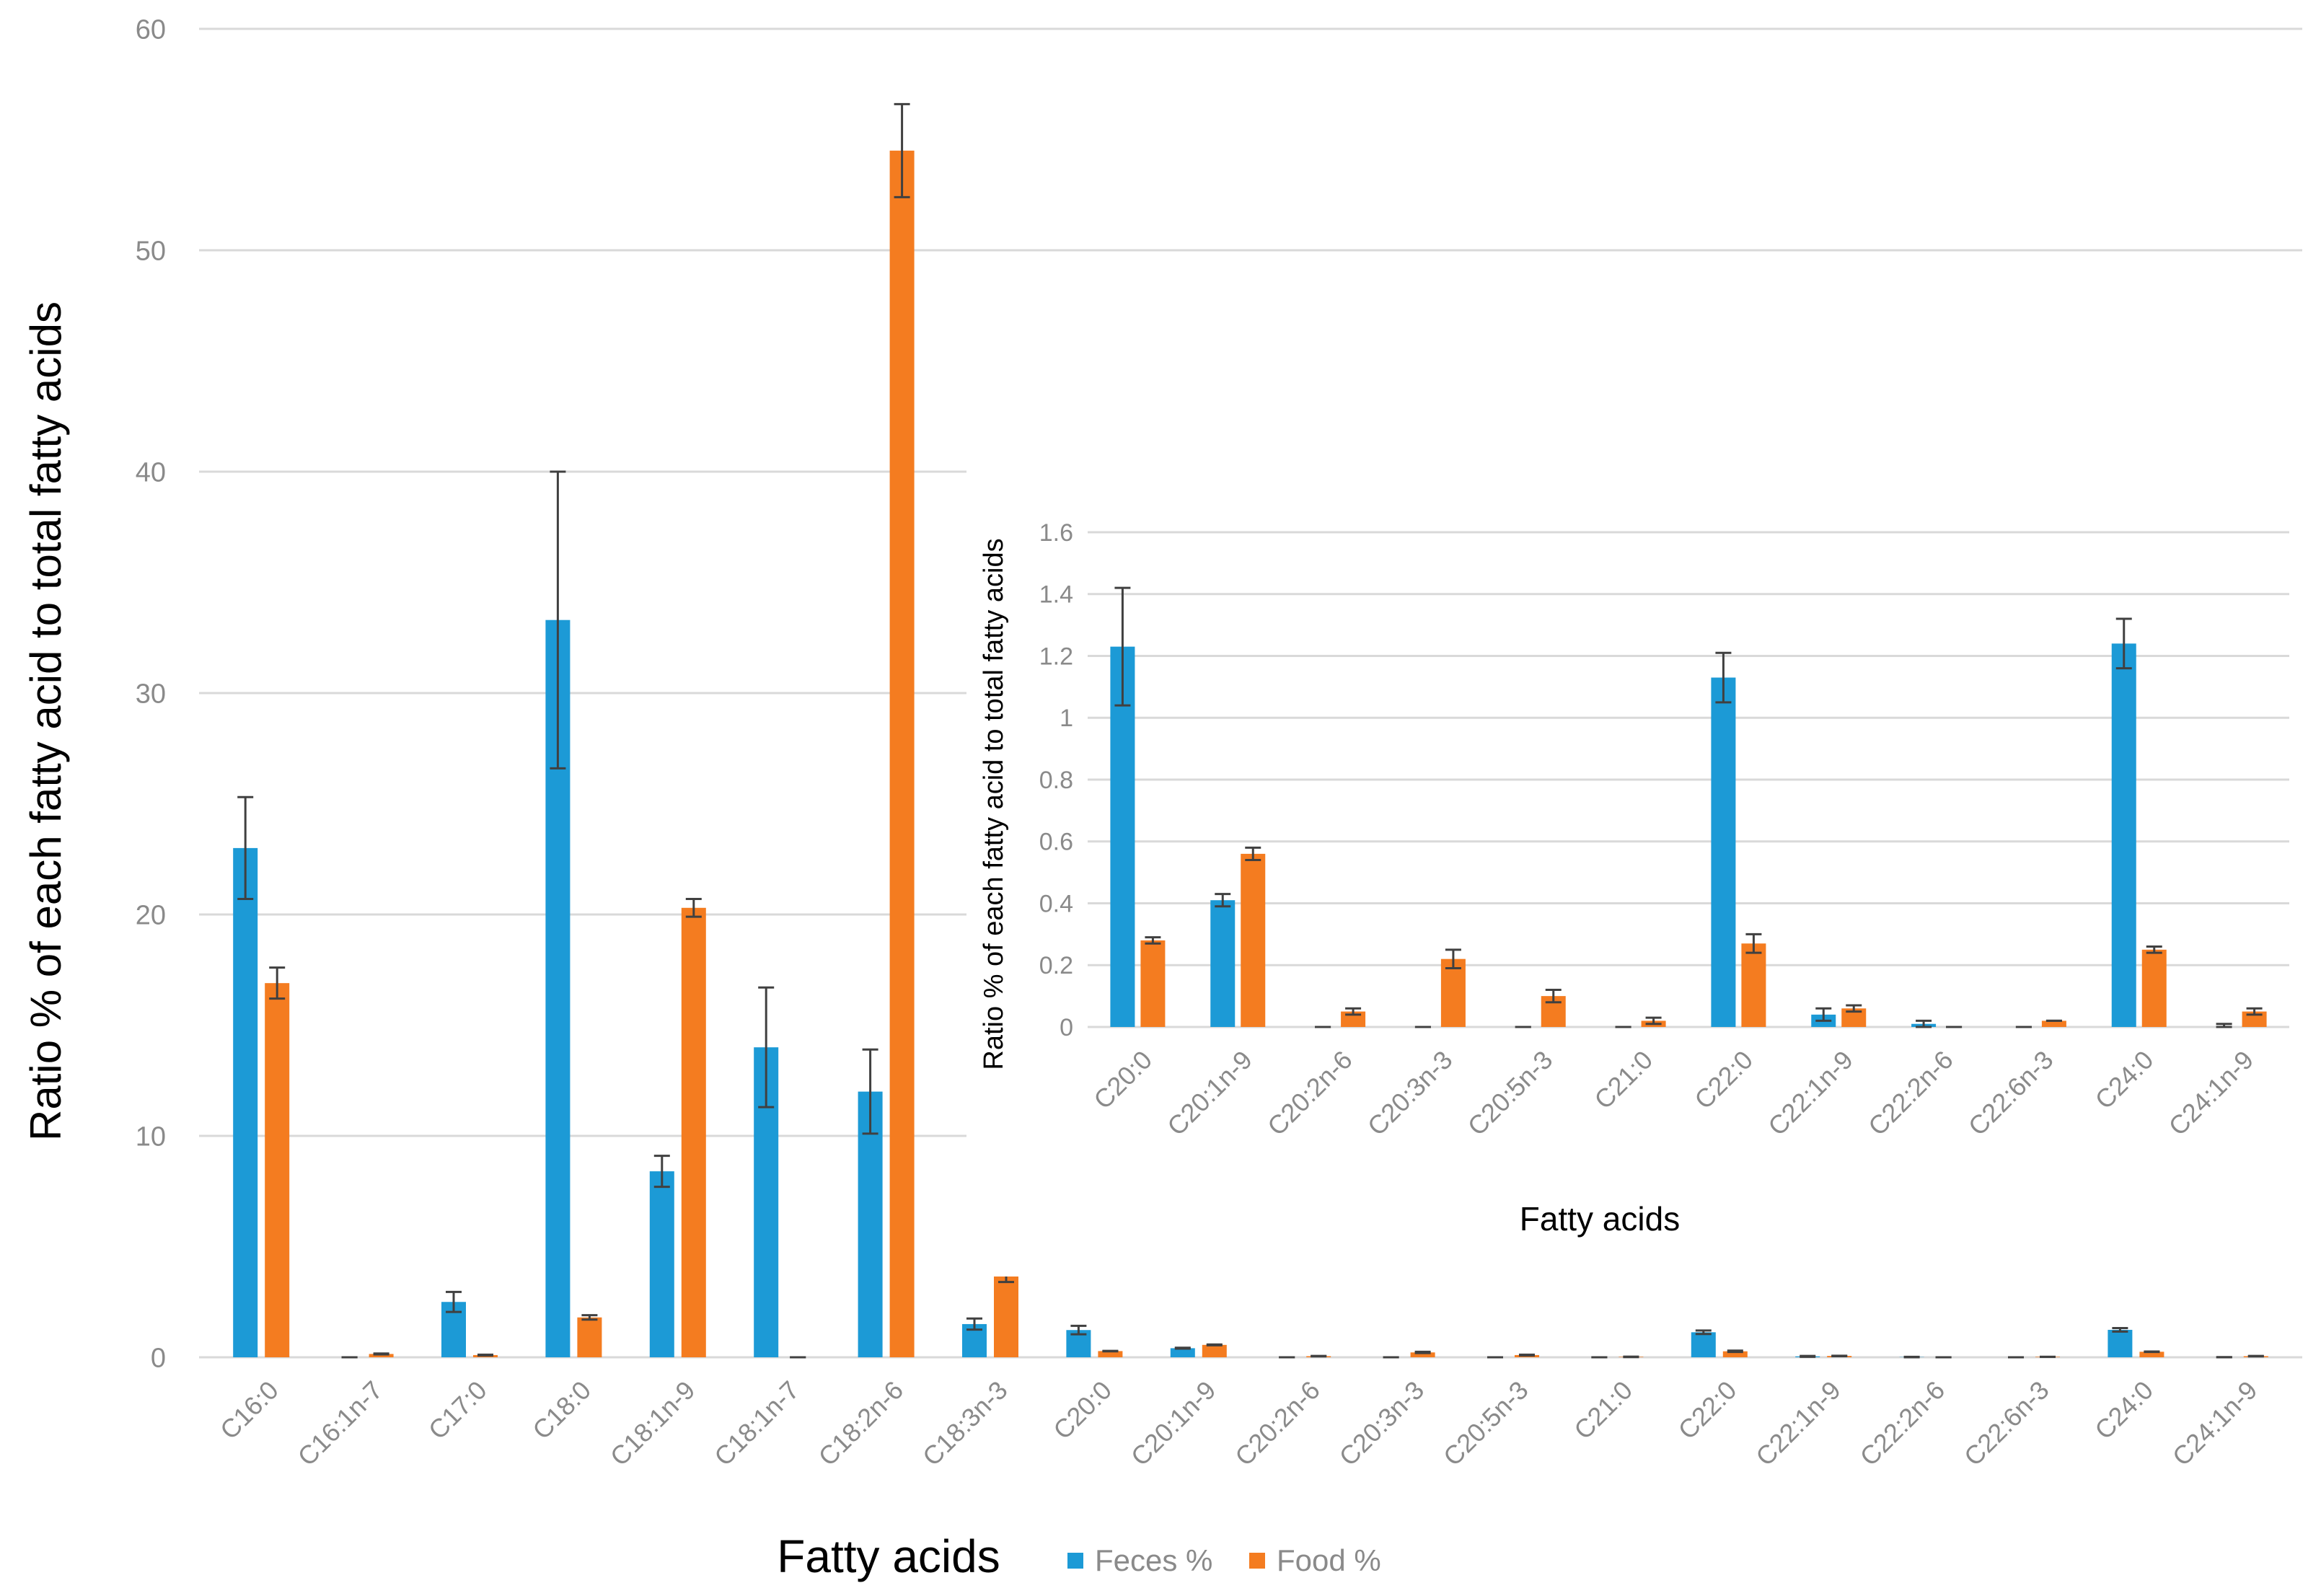  What do you see at coordinates (2215, 1424) in the screenshot?
I see `main-x-tick-label: C24:1n-9` at bounding box center [2215, 1424].